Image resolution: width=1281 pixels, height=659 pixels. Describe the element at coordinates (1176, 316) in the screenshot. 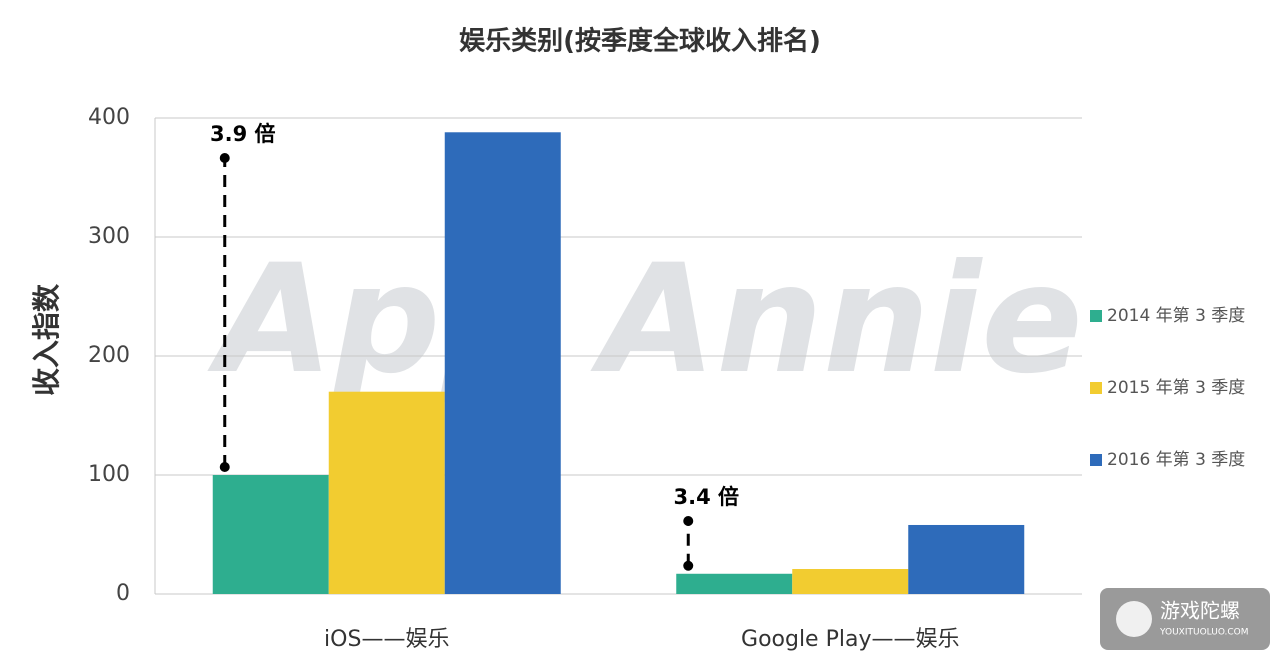

I see `legend-label: 2014 年第 3 季度` at that location.